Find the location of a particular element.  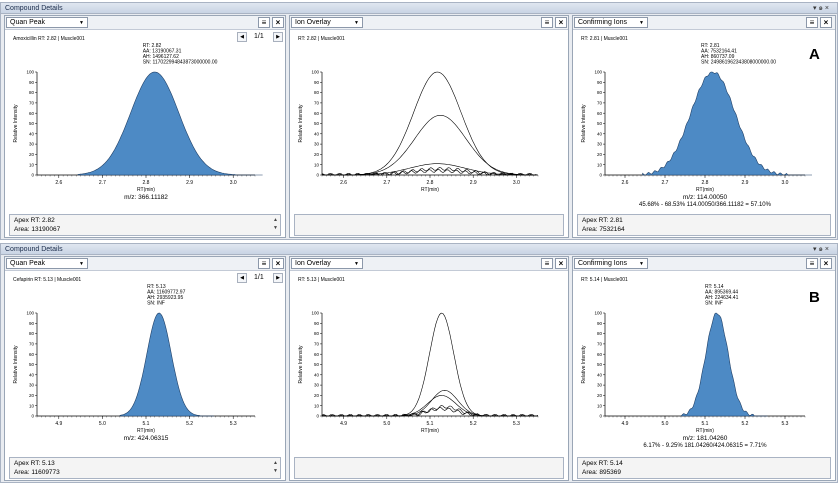

apex-rt: Apex RT: 2.82 is located at coordinates (34, 220).